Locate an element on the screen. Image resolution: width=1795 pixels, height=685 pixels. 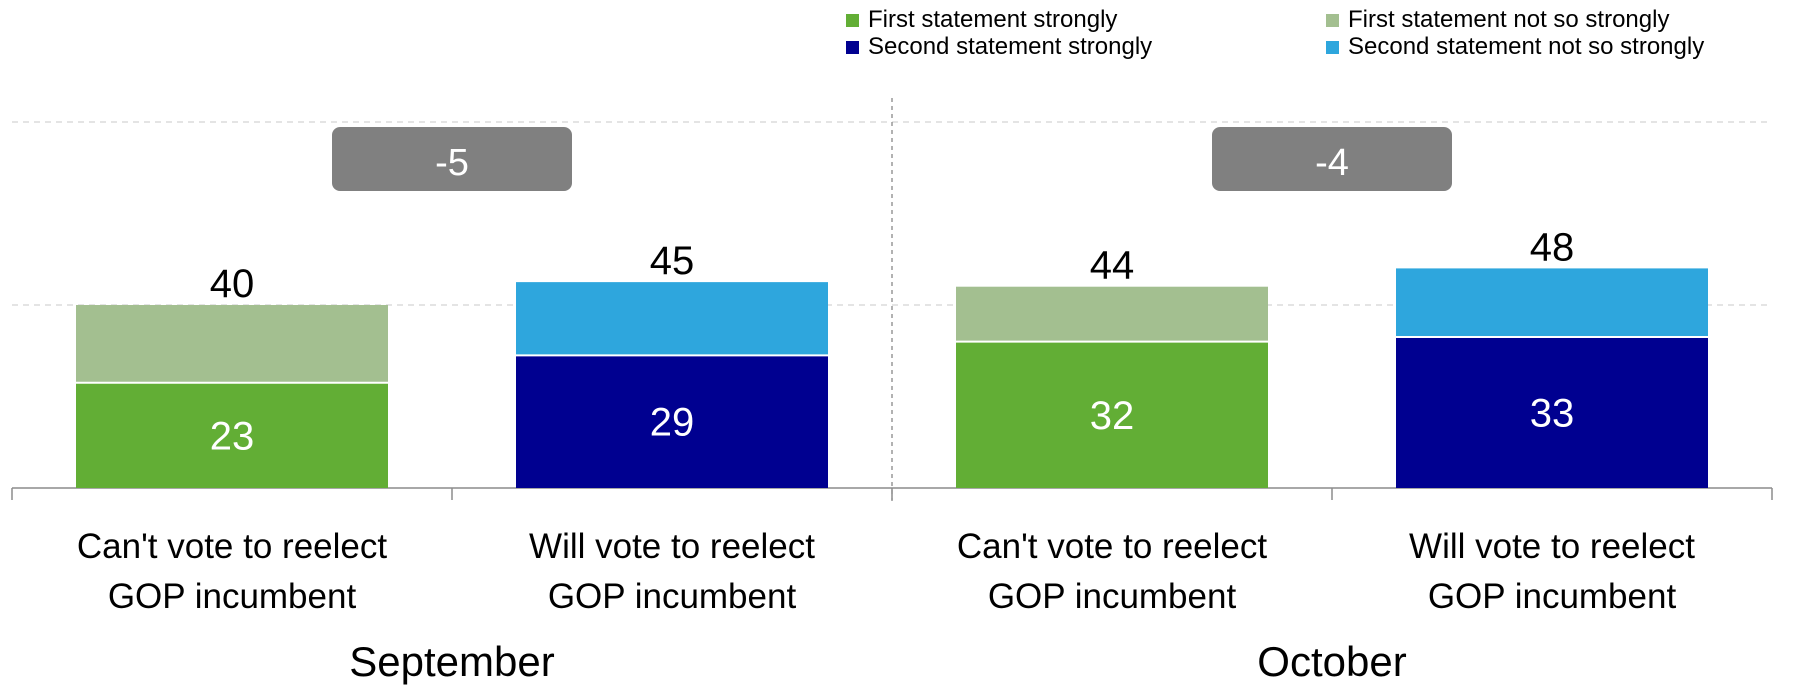
legend-label-second-strongly: Second statement strongly is located at coordinates (1010, 46).